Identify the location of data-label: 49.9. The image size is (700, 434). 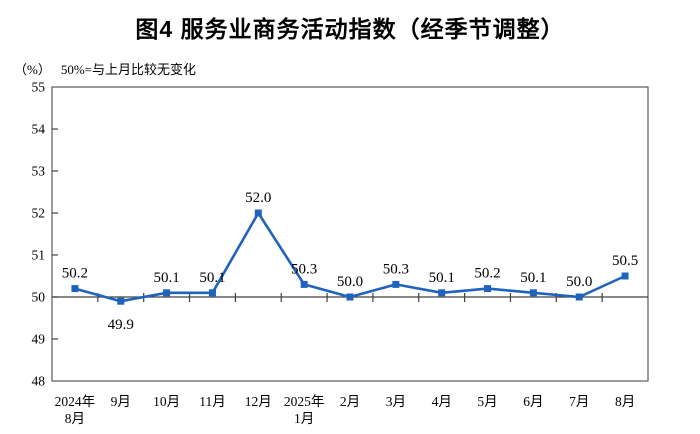
(121, 325).